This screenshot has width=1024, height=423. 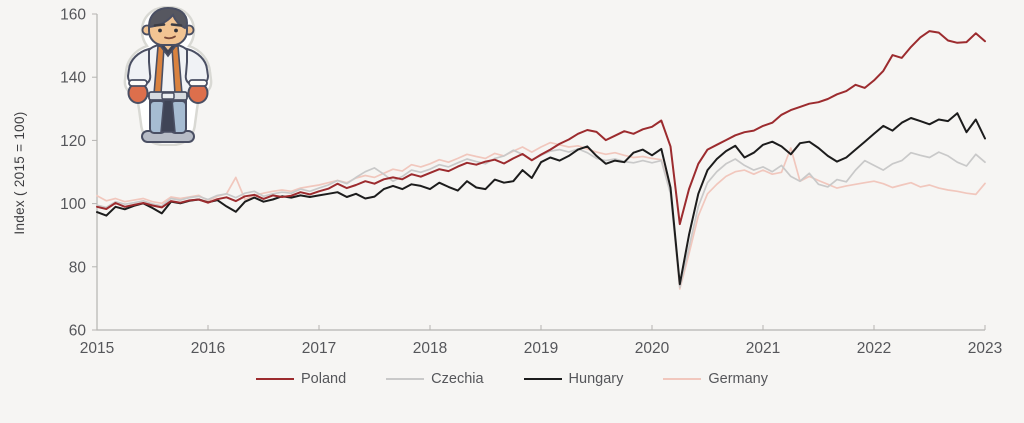 I want to click on right-eyebrow, so click(x=176, y=25).